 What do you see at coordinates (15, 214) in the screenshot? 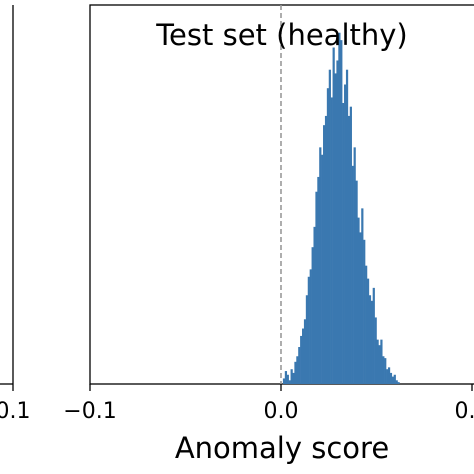
I see `left-panel: 0.1` at bounding box center [15, 214].